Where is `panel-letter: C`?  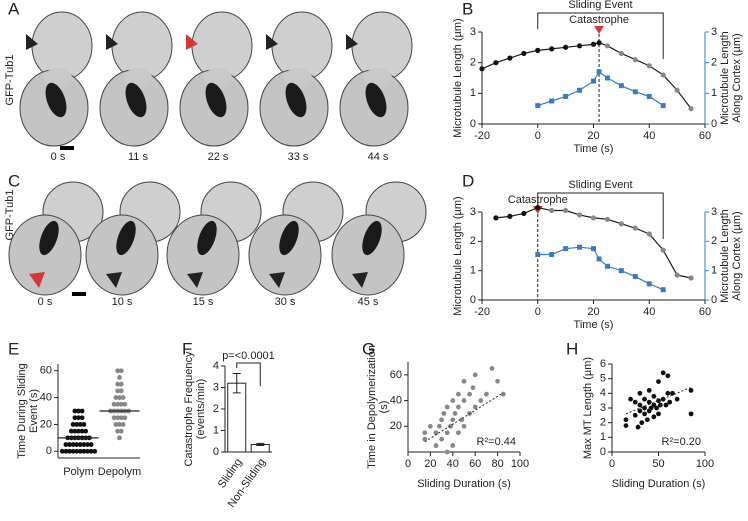
panel-letter: C is located at coordinates (14, 180).